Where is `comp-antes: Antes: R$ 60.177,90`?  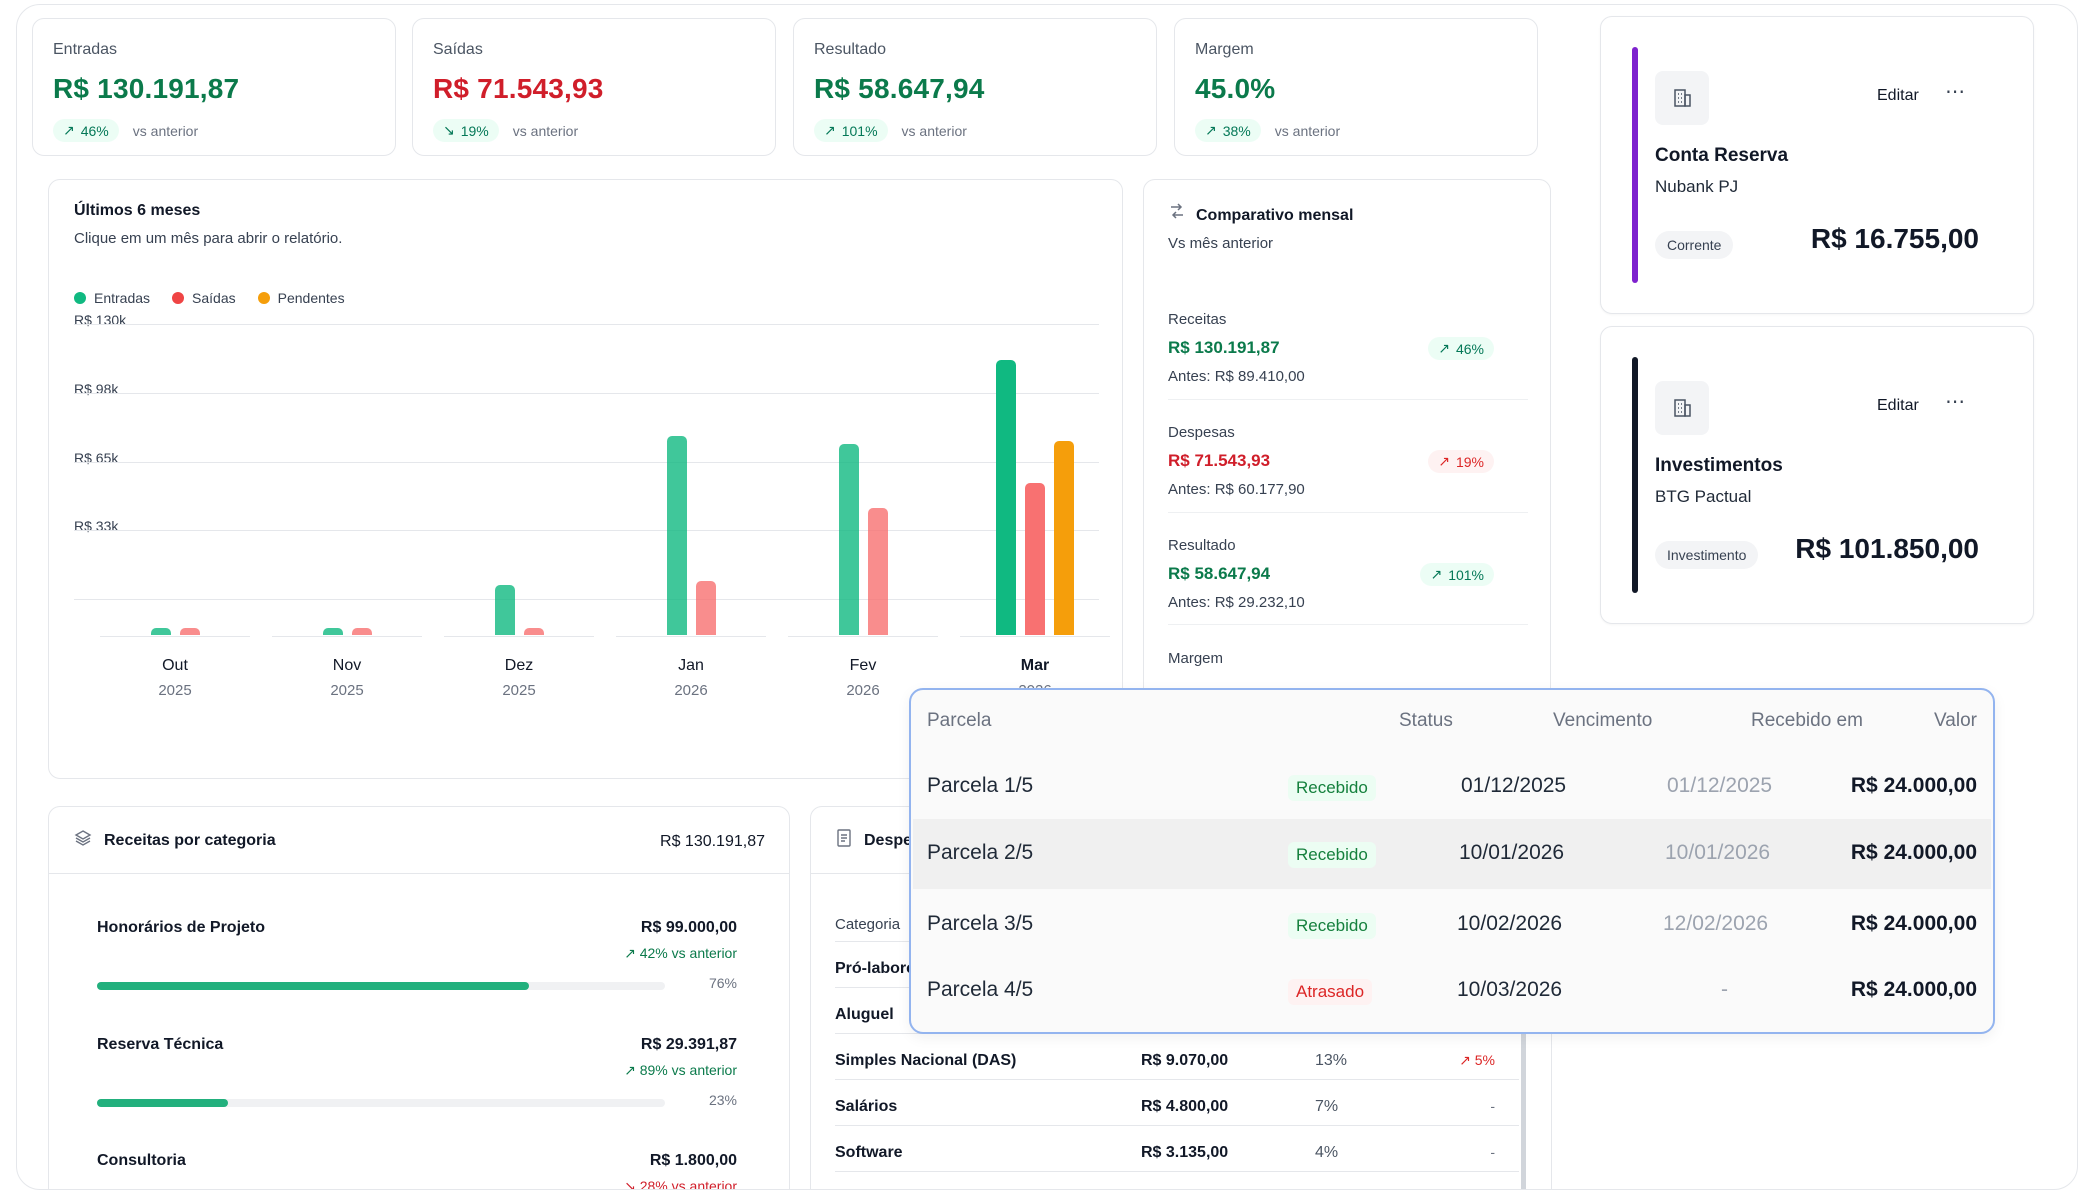 comp-antes: Antes: R$ 60.177,90 is located at coordinates (1236, 489).